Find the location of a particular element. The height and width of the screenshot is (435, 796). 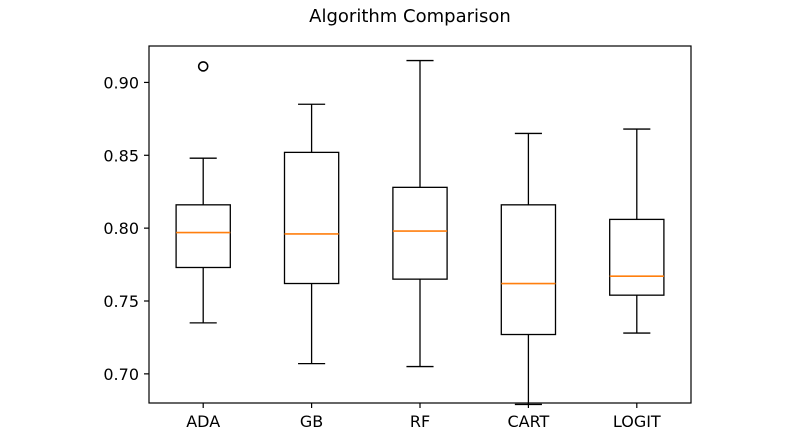

box-cart is located at coordinates (528, 269).